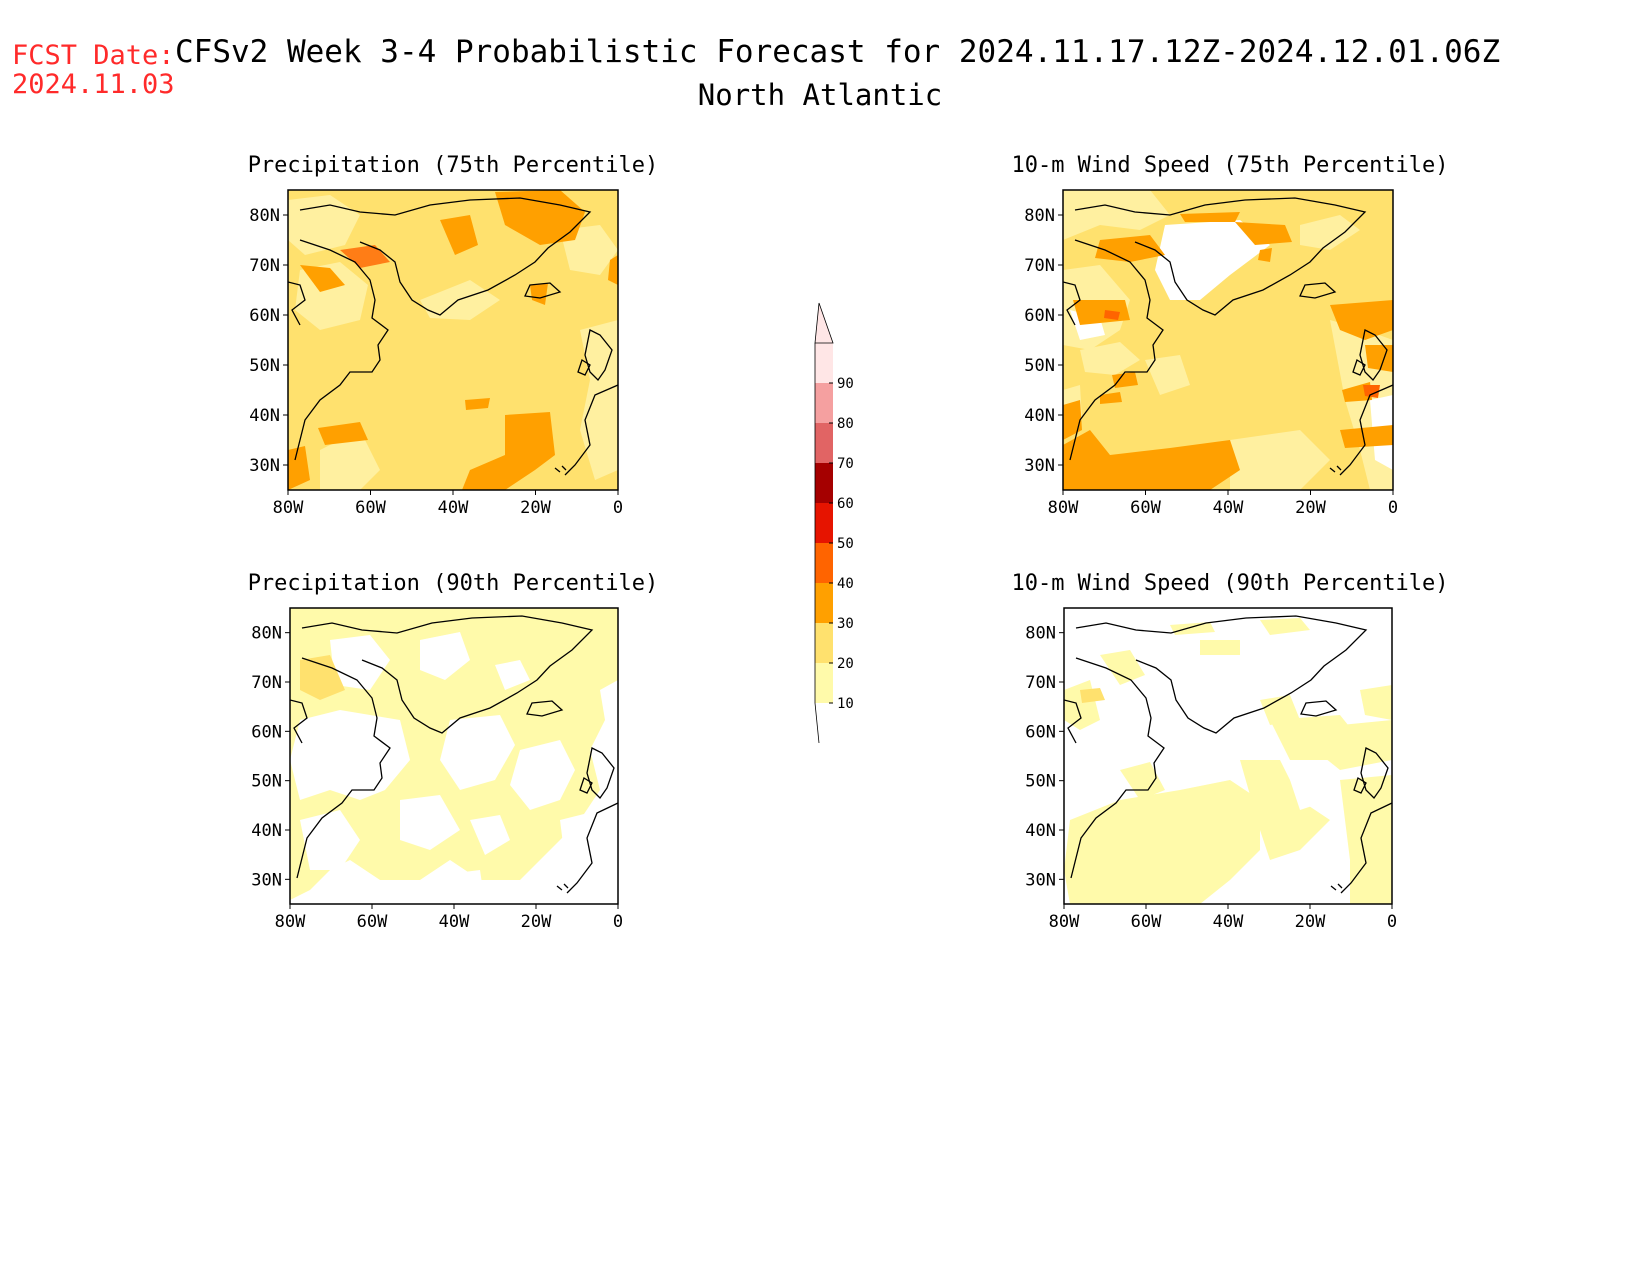  I want to click on colorbar-label: 80, so click(845, 424).